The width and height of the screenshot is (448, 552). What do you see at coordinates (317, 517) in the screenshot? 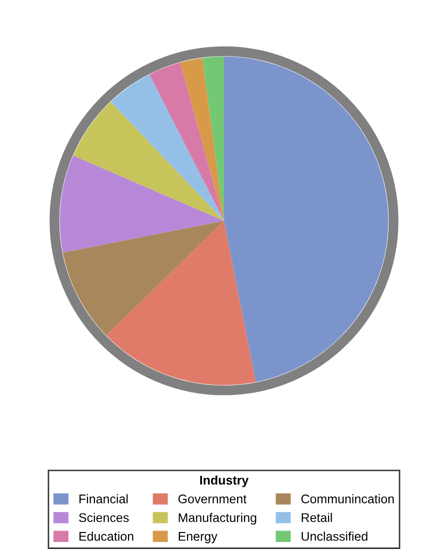
I see `legend-label: Retail` at bounding box center [317, 517].